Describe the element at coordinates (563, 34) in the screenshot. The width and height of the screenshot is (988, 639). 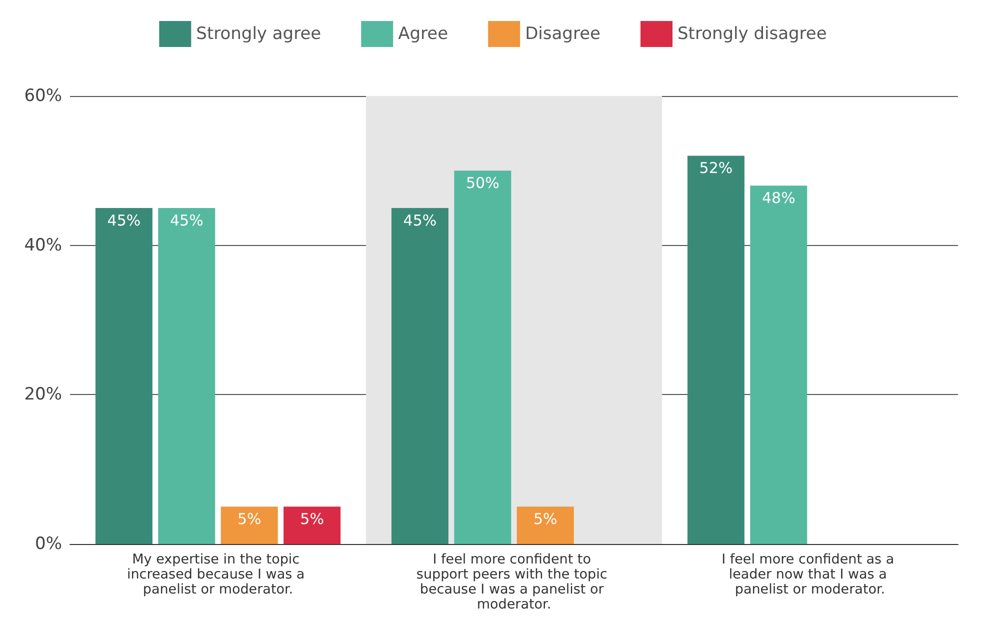
I see `legend-label: Disagree` at that location.